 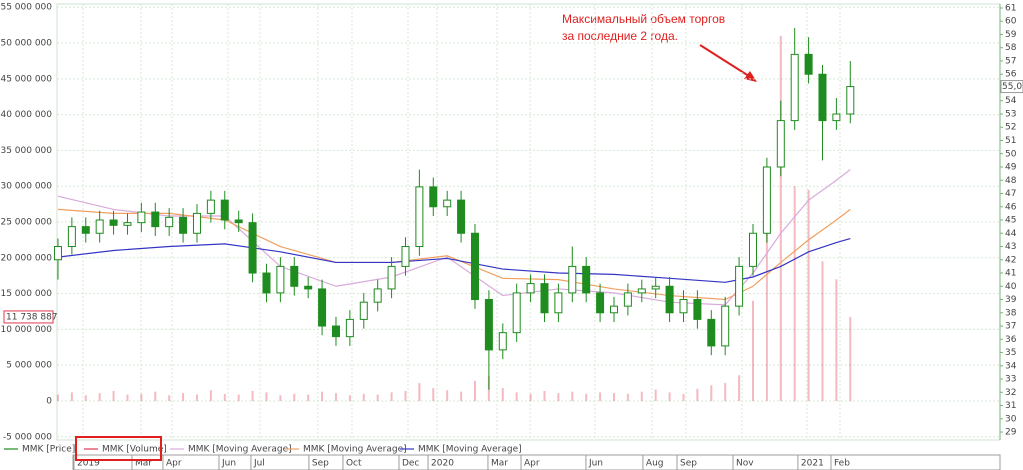 What do you see at coordinates (1012, 87) in the screenshot?
I see `value-label: 55,07` at bounding box center [1012, 87].